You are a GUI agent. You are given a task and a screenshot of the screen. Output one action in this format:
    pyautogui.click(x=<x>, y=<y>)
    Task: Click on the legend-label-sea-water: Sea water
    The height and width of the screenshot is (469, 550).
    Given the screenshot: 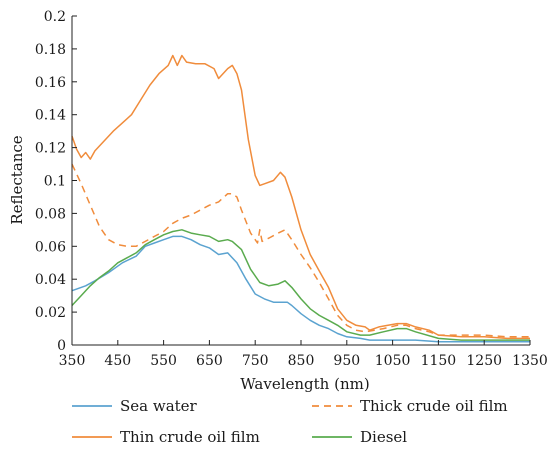 What is the action you would take?
    pyautogui.click(x=159, y=406)
    